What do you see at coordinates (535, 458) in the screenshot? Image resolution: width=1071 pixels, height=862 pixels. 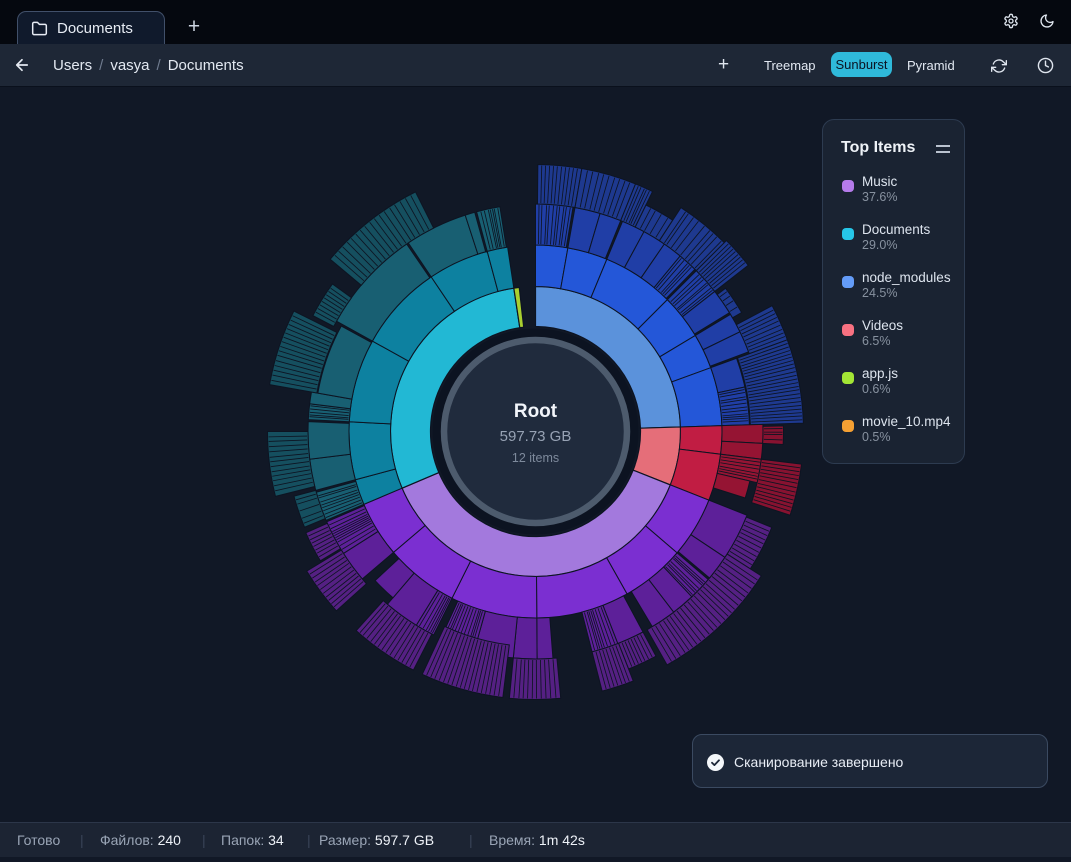 I see `svg-text: 12 items` at bounding box center [535, 458].